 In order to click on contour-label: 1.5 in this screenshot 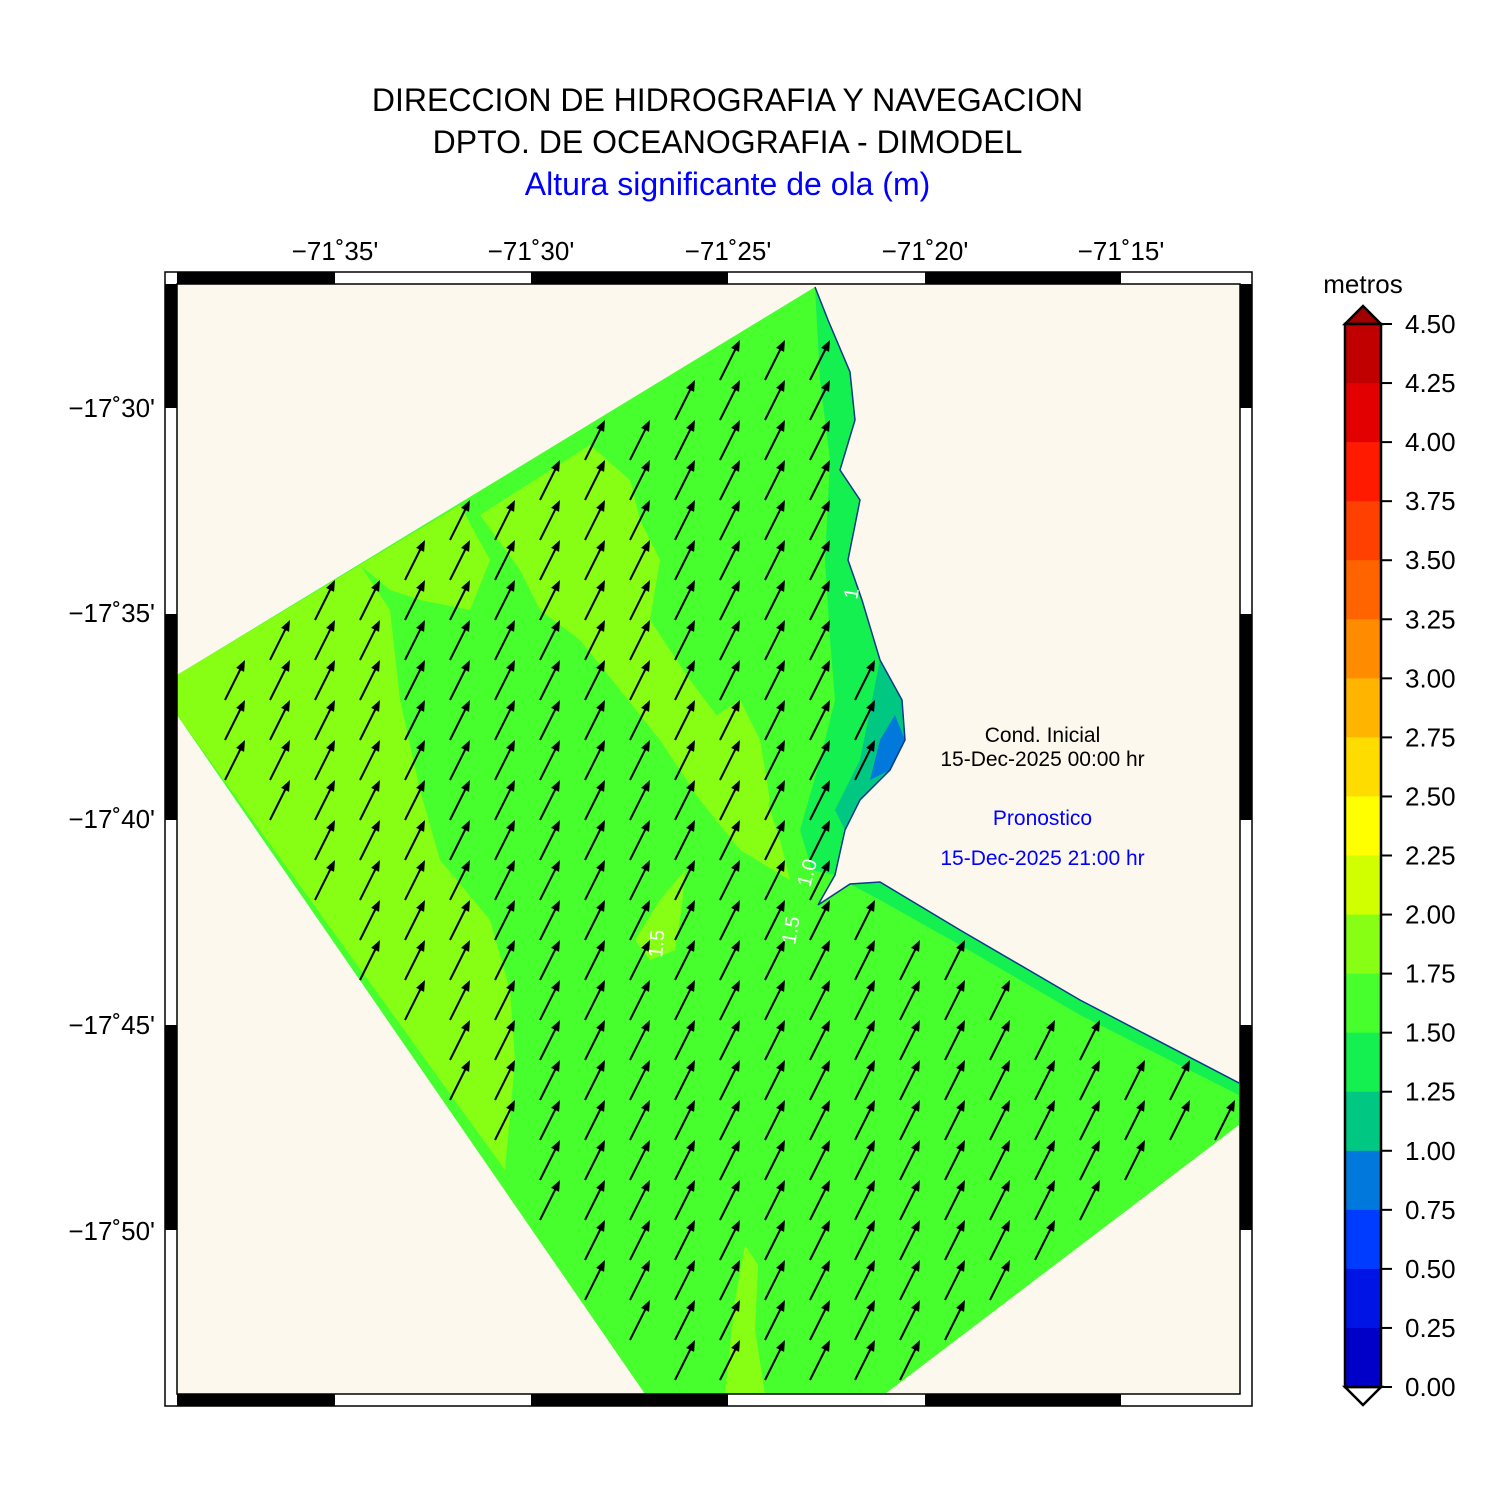, I will do `click(657, 944)`.